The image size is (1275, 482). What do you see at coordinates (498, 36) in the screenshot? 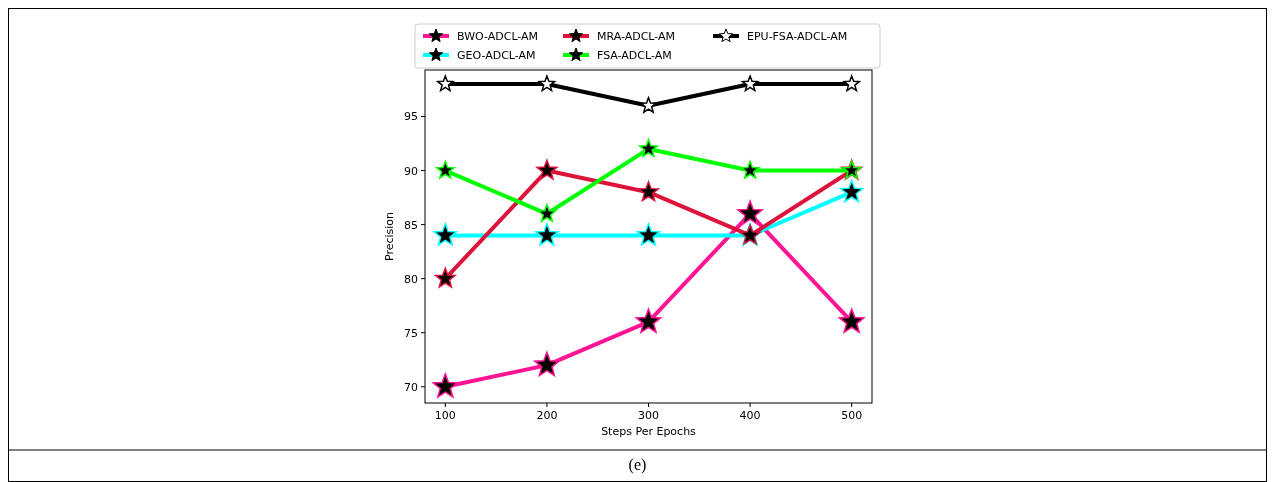
I see `legend-label: BWO-ADCL-AM` at bounding box center [498, 36].